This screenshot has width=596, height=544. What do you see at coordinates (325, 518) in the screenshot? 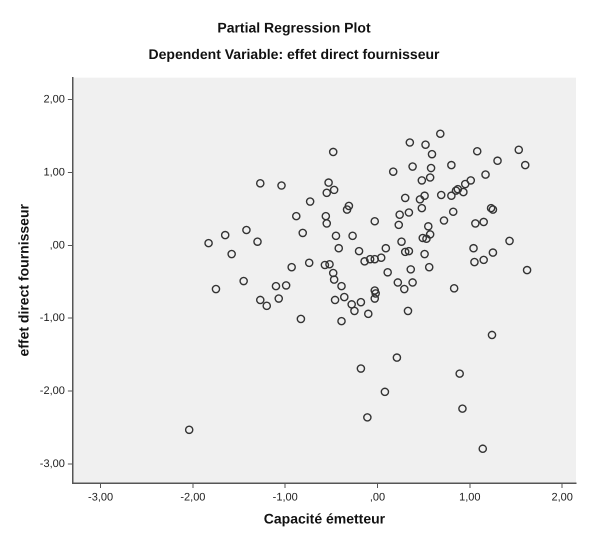
I see `x-axis-title: Capacité émetteur` at bounding box center [325, 518].